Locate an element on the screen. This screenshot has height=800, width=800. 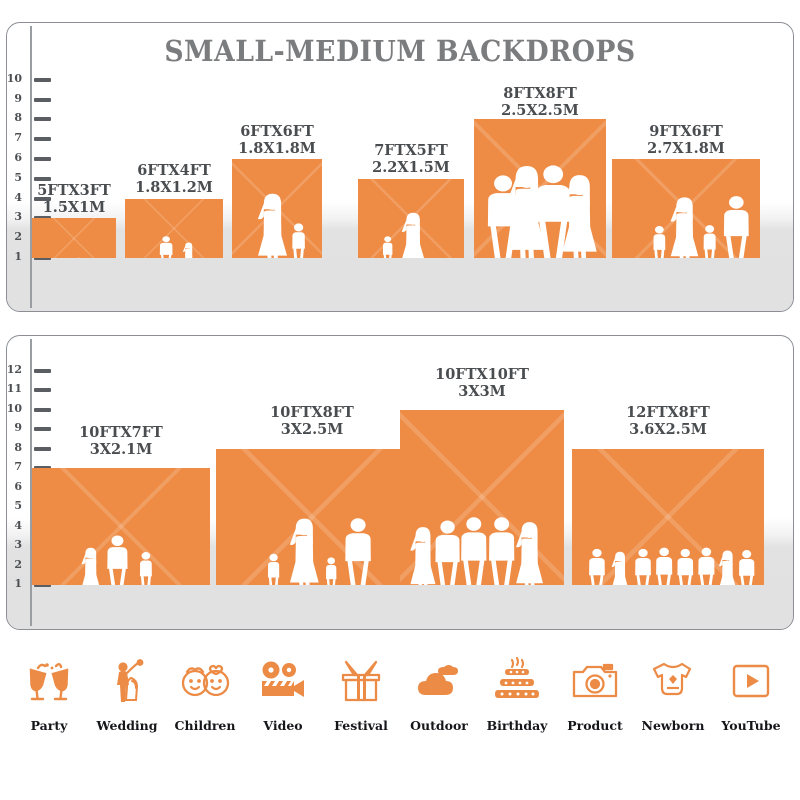
use-case-item-youtube: YouTube is located at coordinates (751, 694).